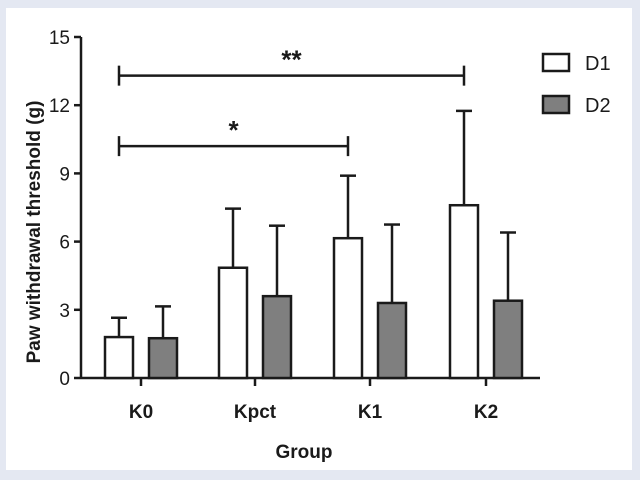  What do you see at coordinates (277, 337) in the screenshot?
I see `bar-D2-Kpct` at bounding box center [277, 337].